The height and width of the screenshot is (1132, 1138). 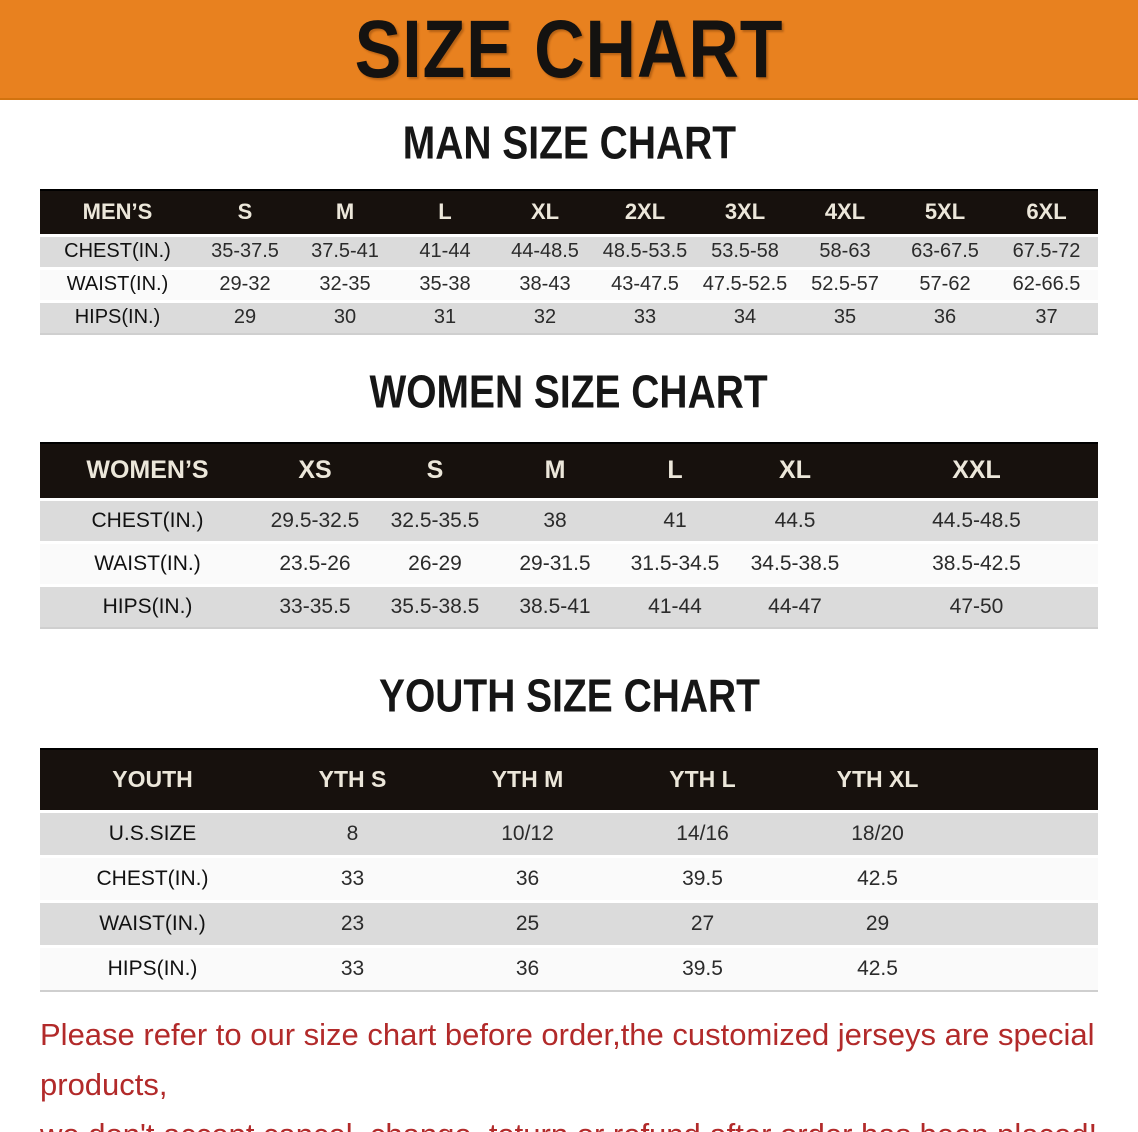 What do you see at coordinates (527, 922) in the screenshot?
I see `cell-value: 25` at bounding box center [527, 922].